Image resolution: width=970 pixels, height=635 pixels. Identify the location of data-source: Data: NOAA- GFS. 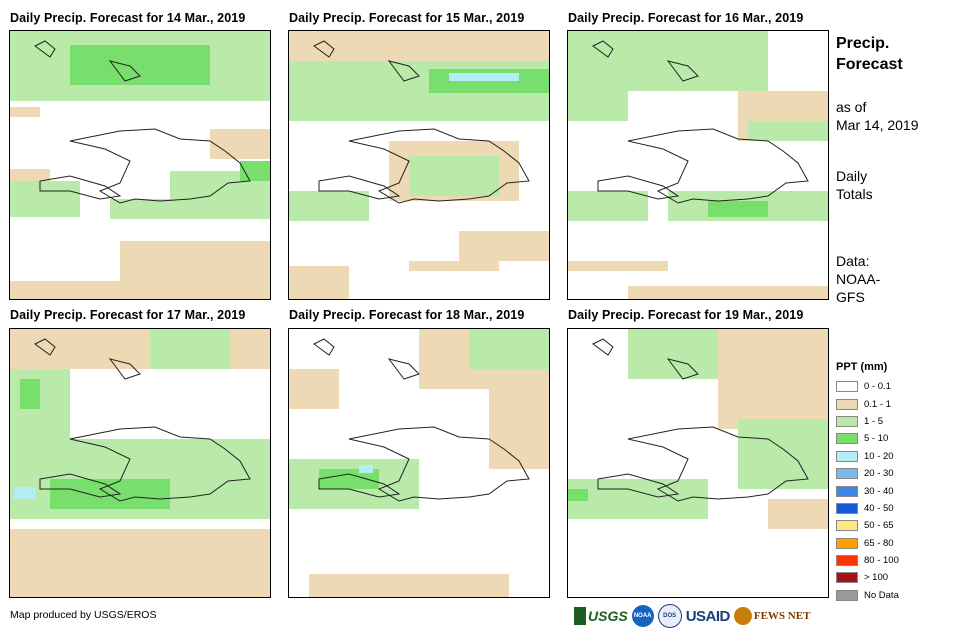
(858, 279).